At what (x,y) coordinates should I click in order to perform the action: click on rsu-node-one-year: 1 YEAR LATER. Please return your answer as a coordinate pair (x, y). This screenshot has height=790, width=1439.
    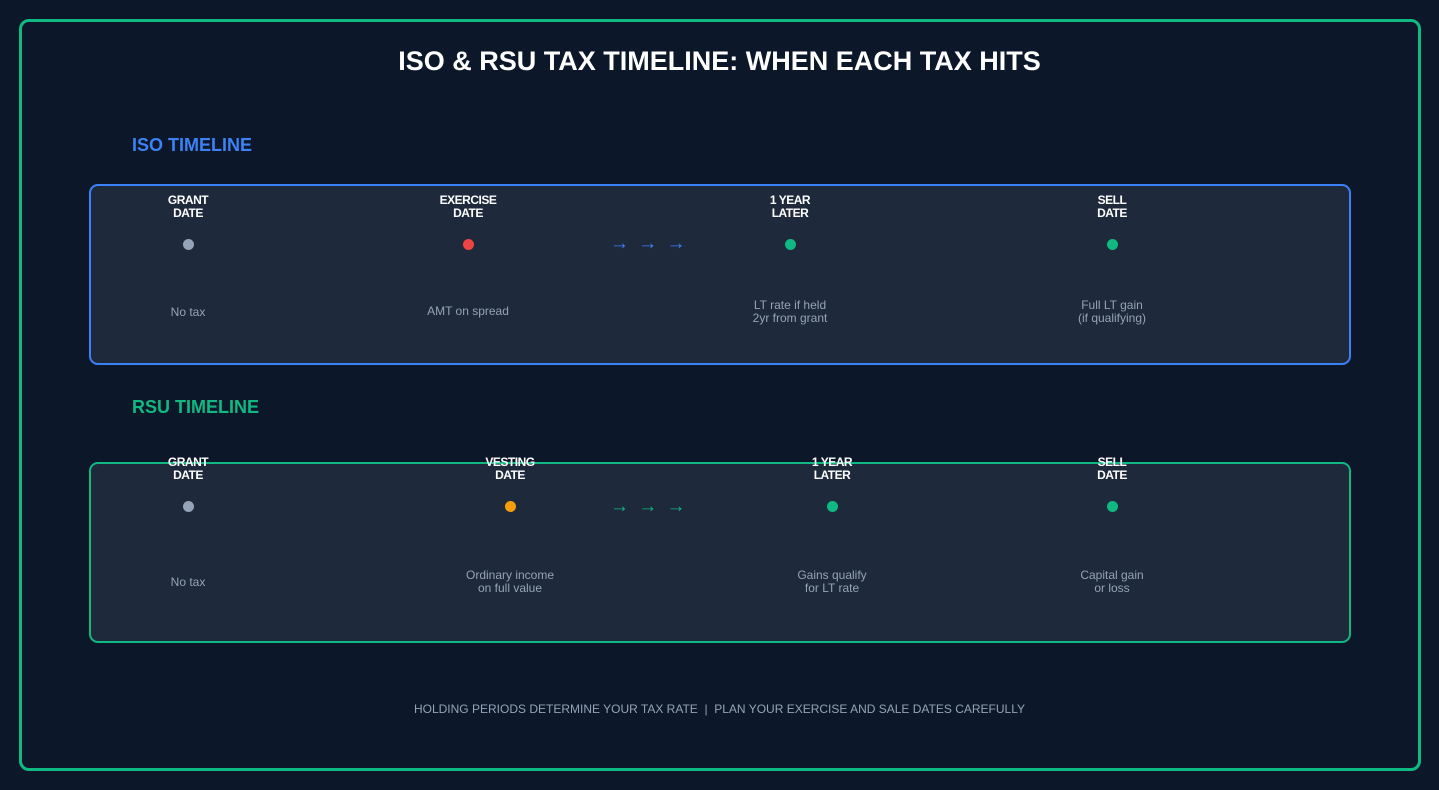
    Looking at the image, I should click on (832, 469).